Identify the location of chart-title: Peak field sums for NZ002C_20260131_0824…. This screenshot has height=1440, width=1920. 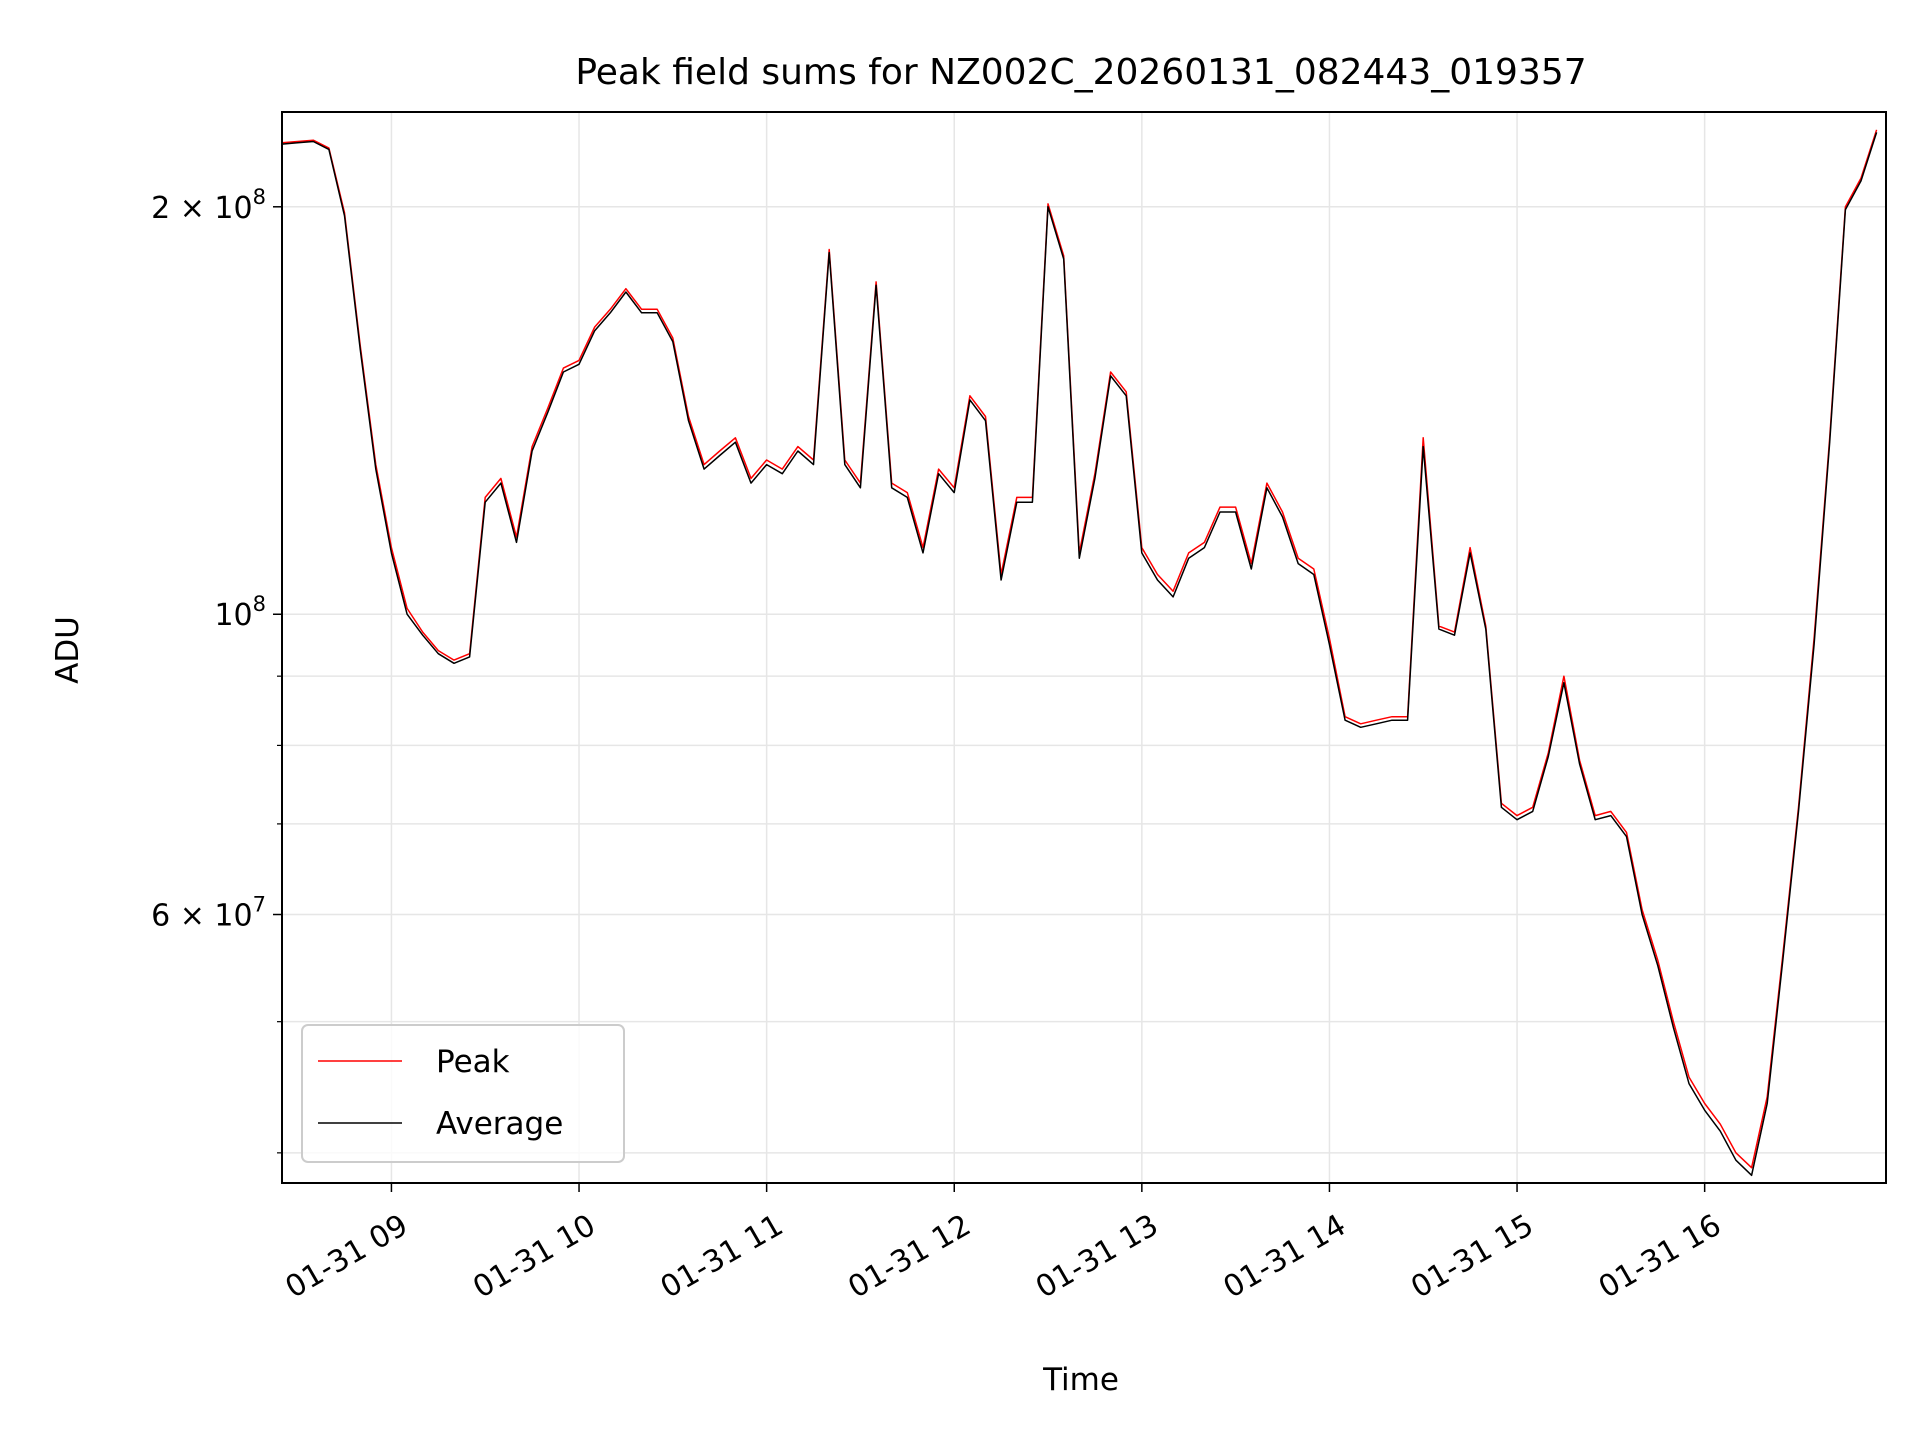
(1080, 72).